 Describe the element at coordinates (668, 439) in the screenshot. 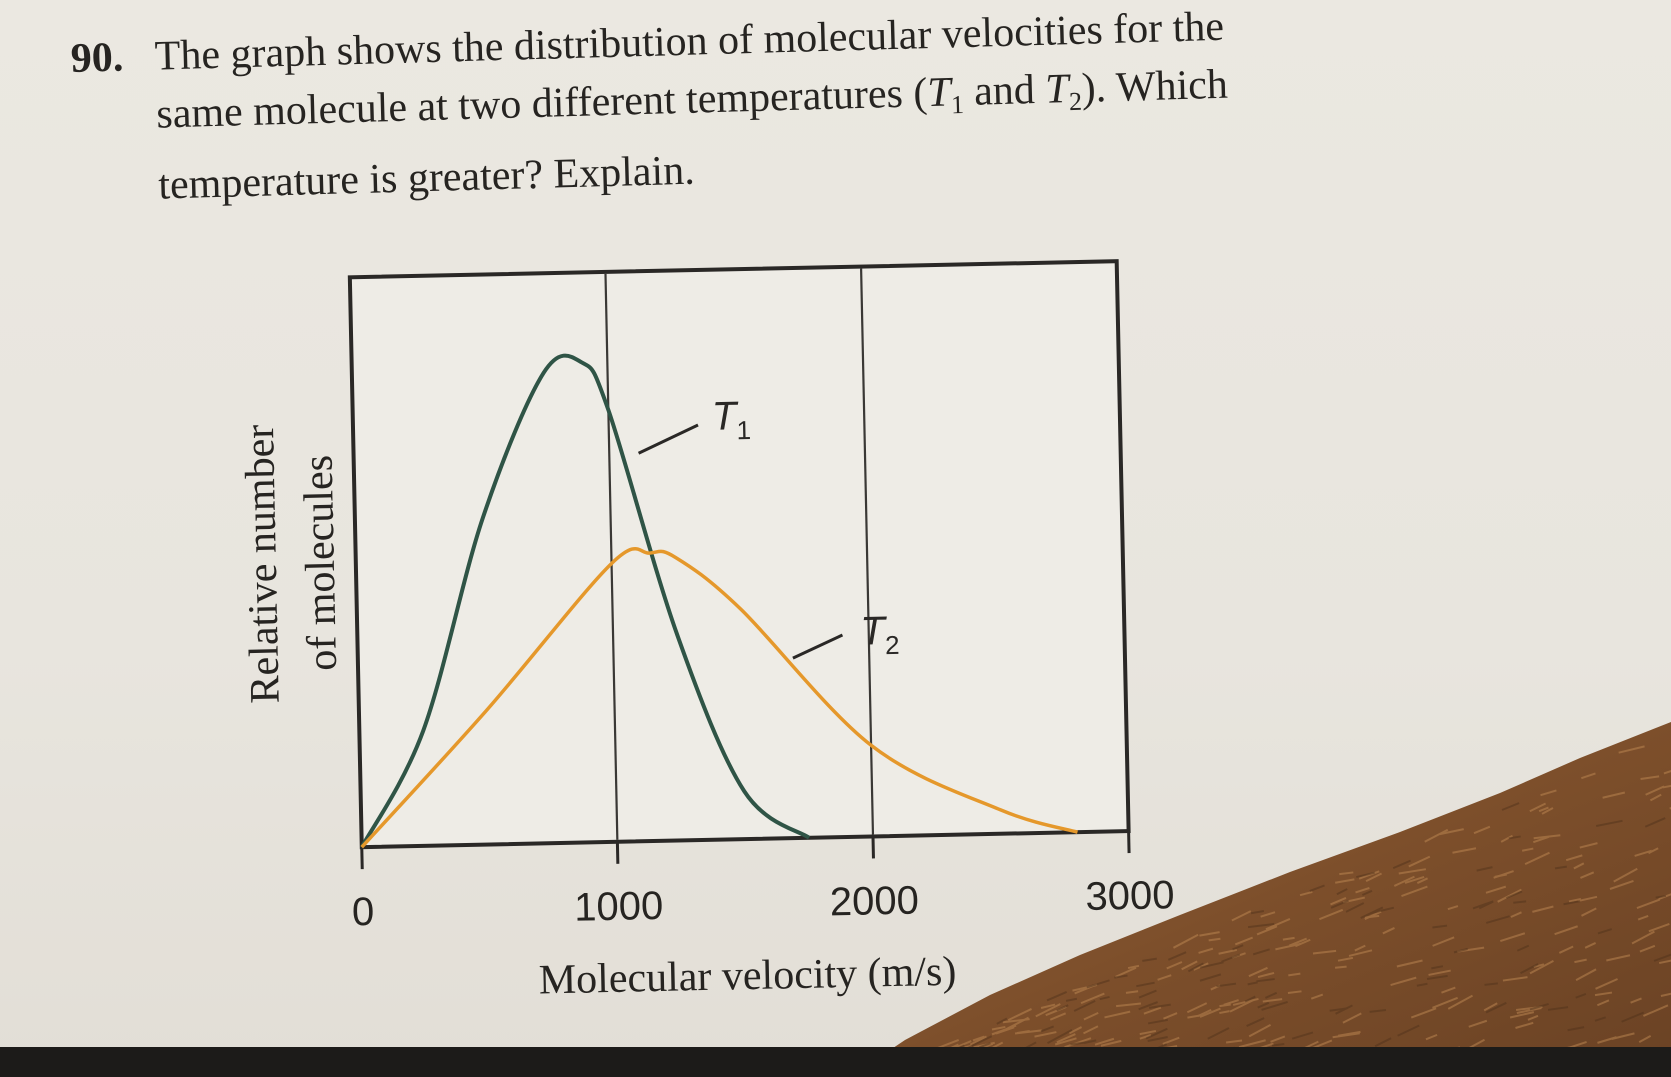

I see `t1-leader-line` at that location.